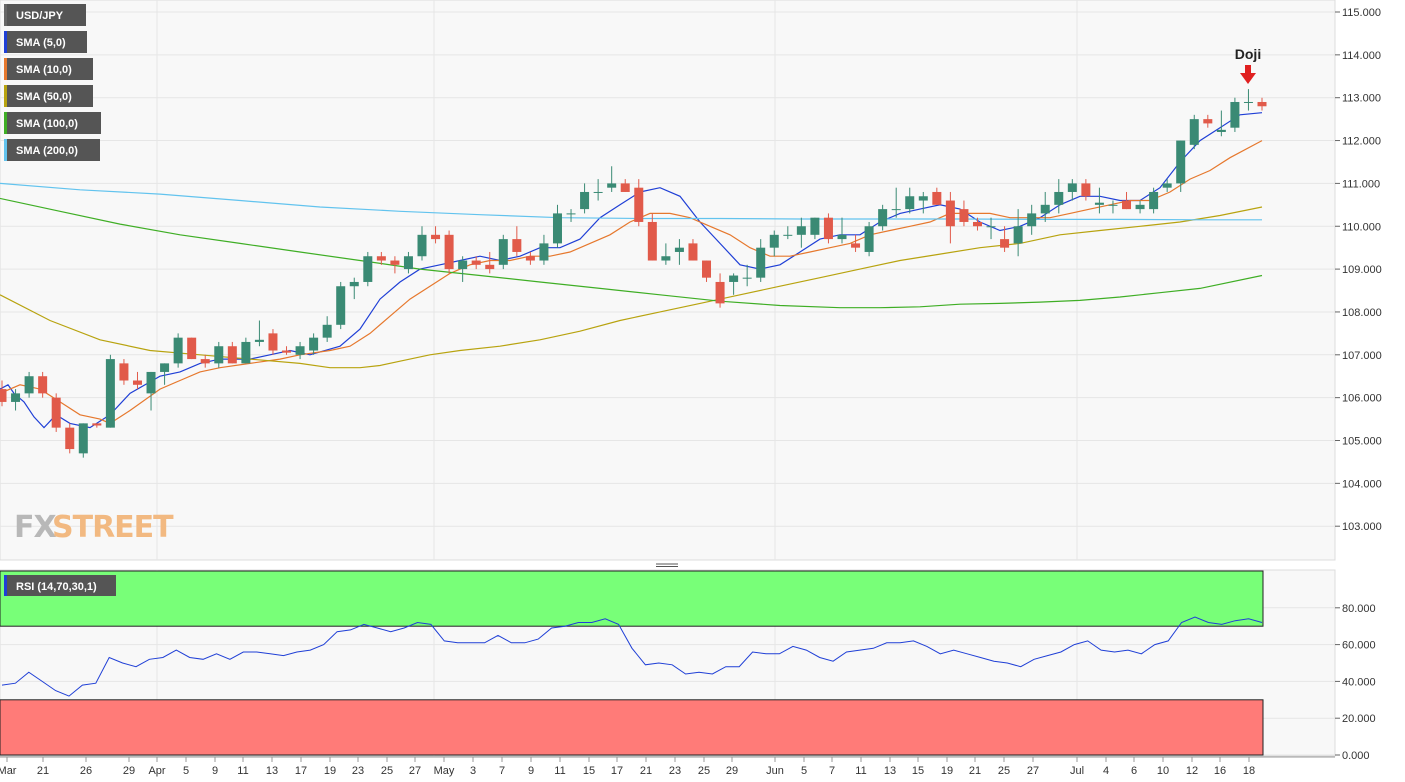  I want to click on pane-resize-handle, so click(667, 565).